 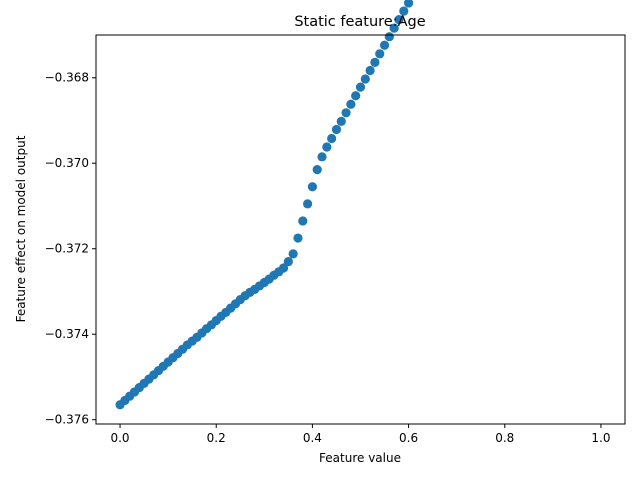 I want to click on x-tick-label: 0.0, so click(x=119, y=438).